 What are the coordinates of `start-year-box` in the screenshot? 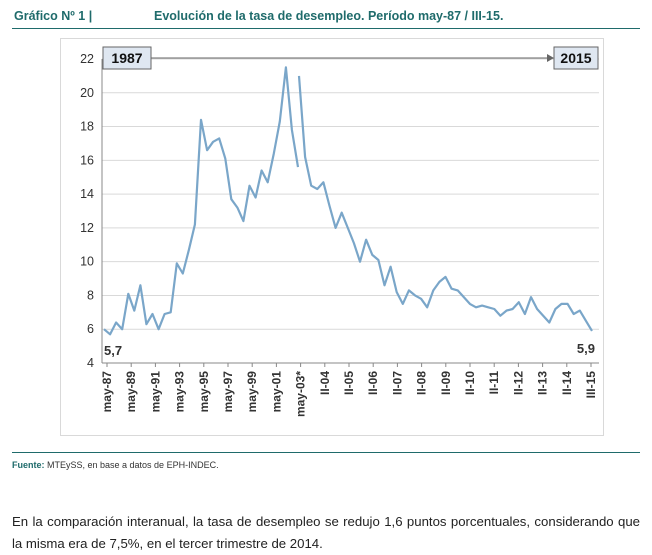 It's located at (127, 58).